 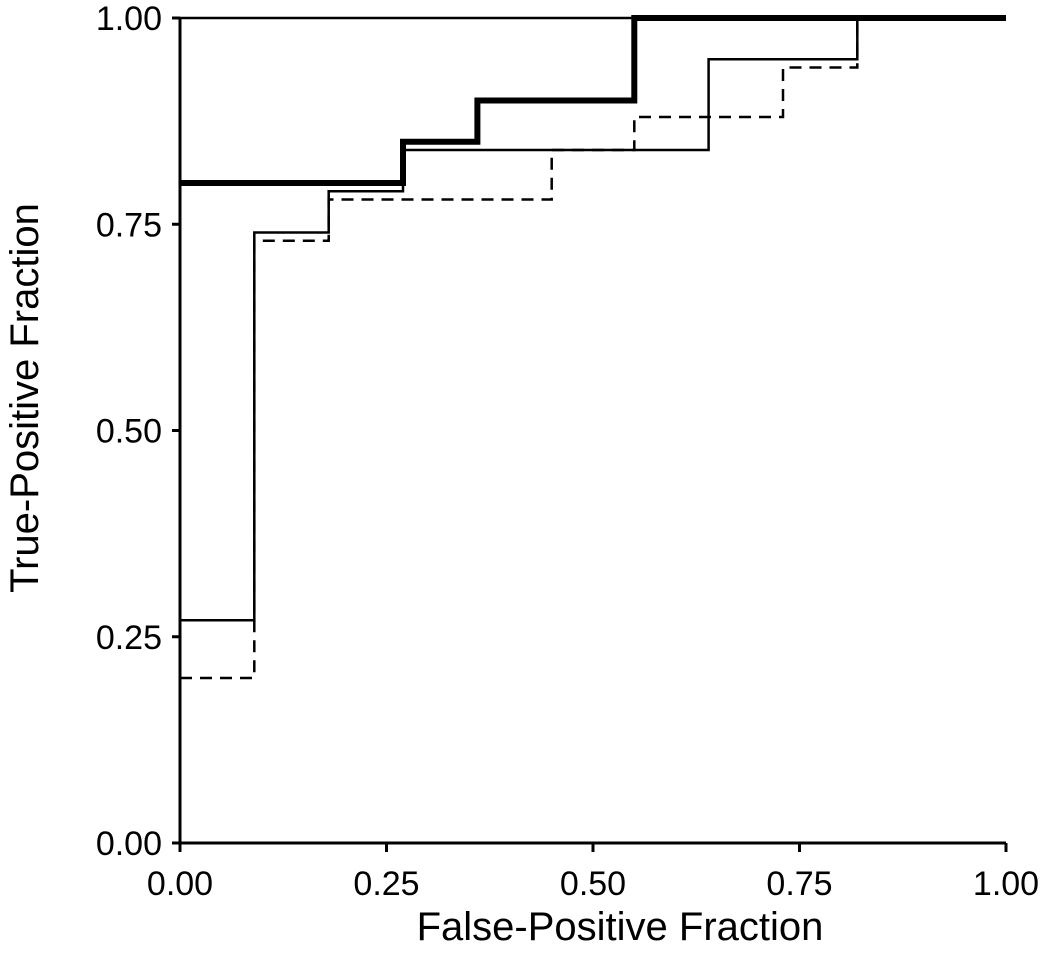 What do you see at coordinates (129, 432) in the screenshot?
I see `y-tick-label: 0.50` at bounding box center [129, 432].